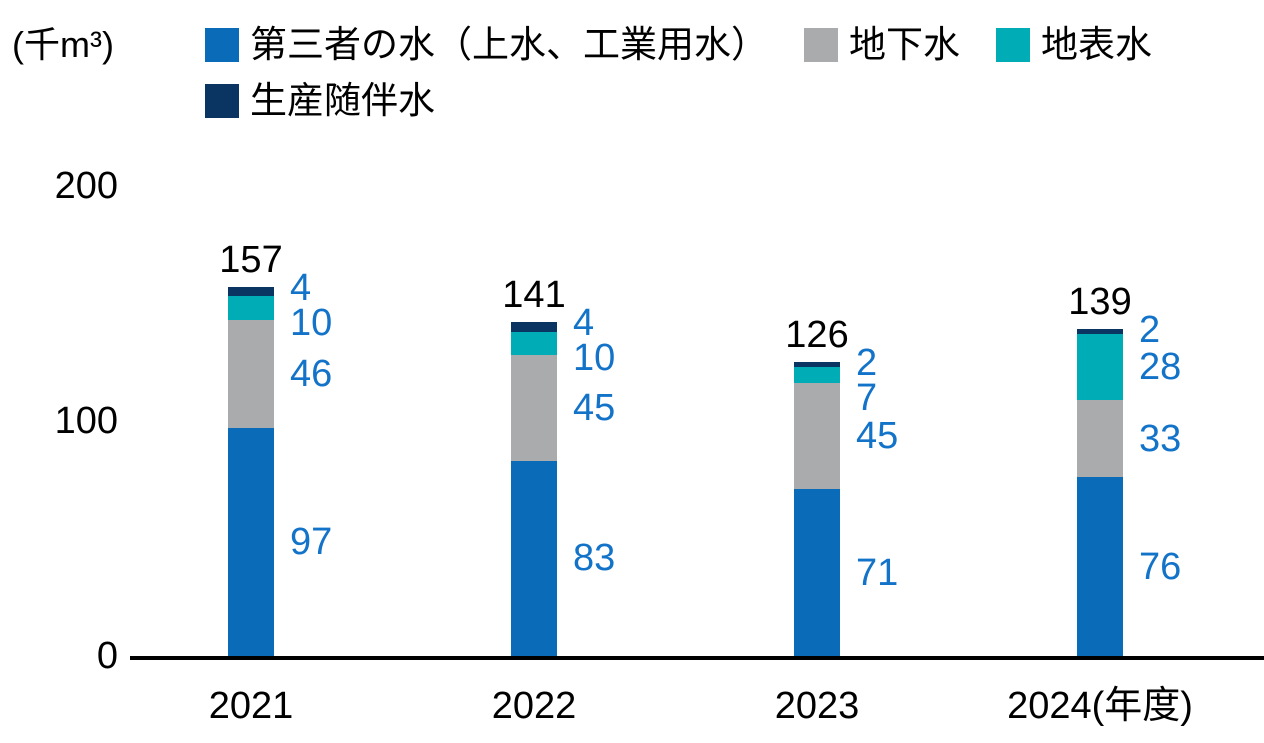 This screenshot has height=743, width=1264. I want to click on bar-total-label: 157, so click(251, 260).